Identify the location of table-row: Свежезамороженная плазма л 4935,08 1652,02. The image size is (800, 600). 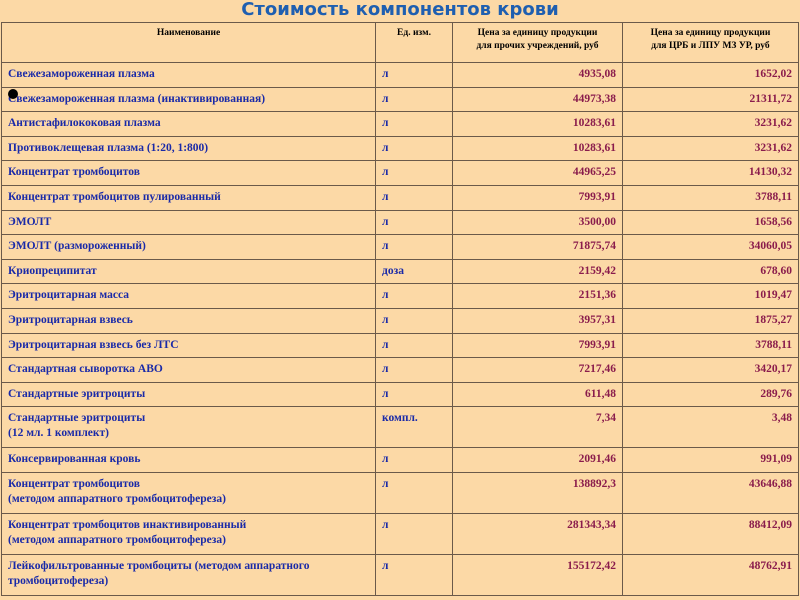
(400, 75).